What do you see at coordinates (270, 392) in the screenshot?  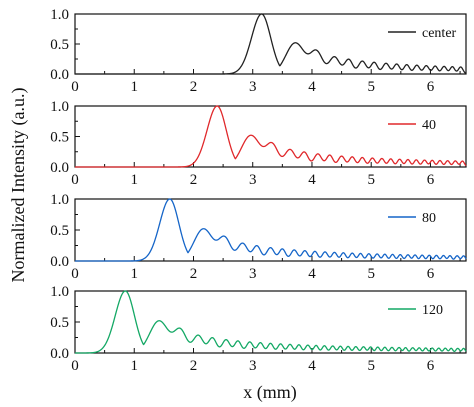 I see `x-axis-title: x (mm)` at bounding box center [270, 392].